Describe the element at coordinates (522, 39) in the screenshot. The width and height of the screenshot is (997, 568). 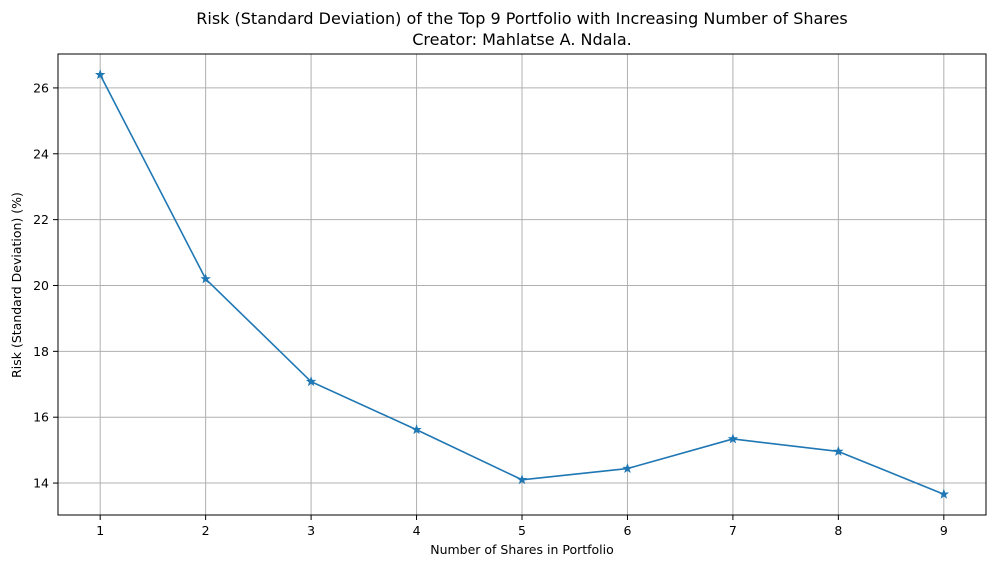
I see `chart-subtitle: Creator: Mahlatse A. Ndala.` at that location.